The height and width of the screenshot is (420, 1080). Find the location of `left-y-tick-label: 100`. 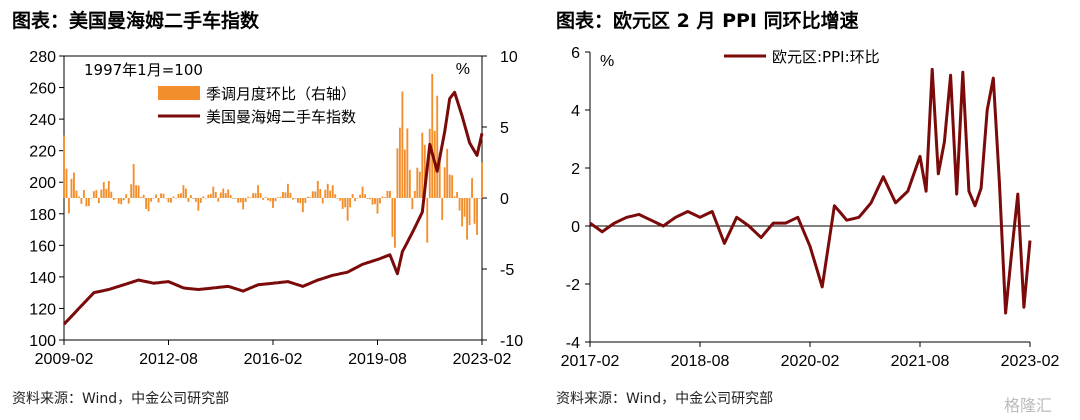

left-y-tick-label: 100 is located at coordinates (42, 341).